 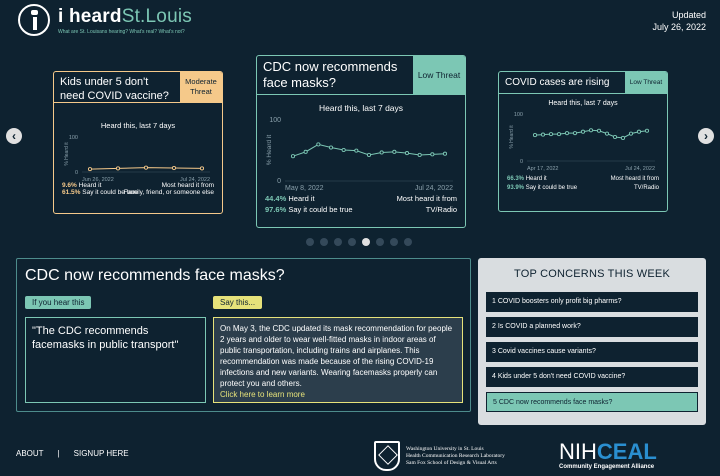 I want to click on card-title: COVID cases are rising, so click(x=557, y=82).